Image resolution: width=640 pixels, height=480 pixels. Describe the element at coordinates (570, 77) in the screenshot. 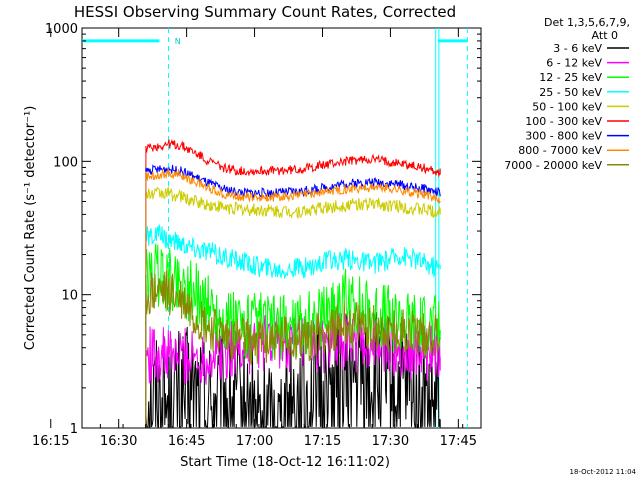

I see `legend-label: 12 - 25 keV` at that location.